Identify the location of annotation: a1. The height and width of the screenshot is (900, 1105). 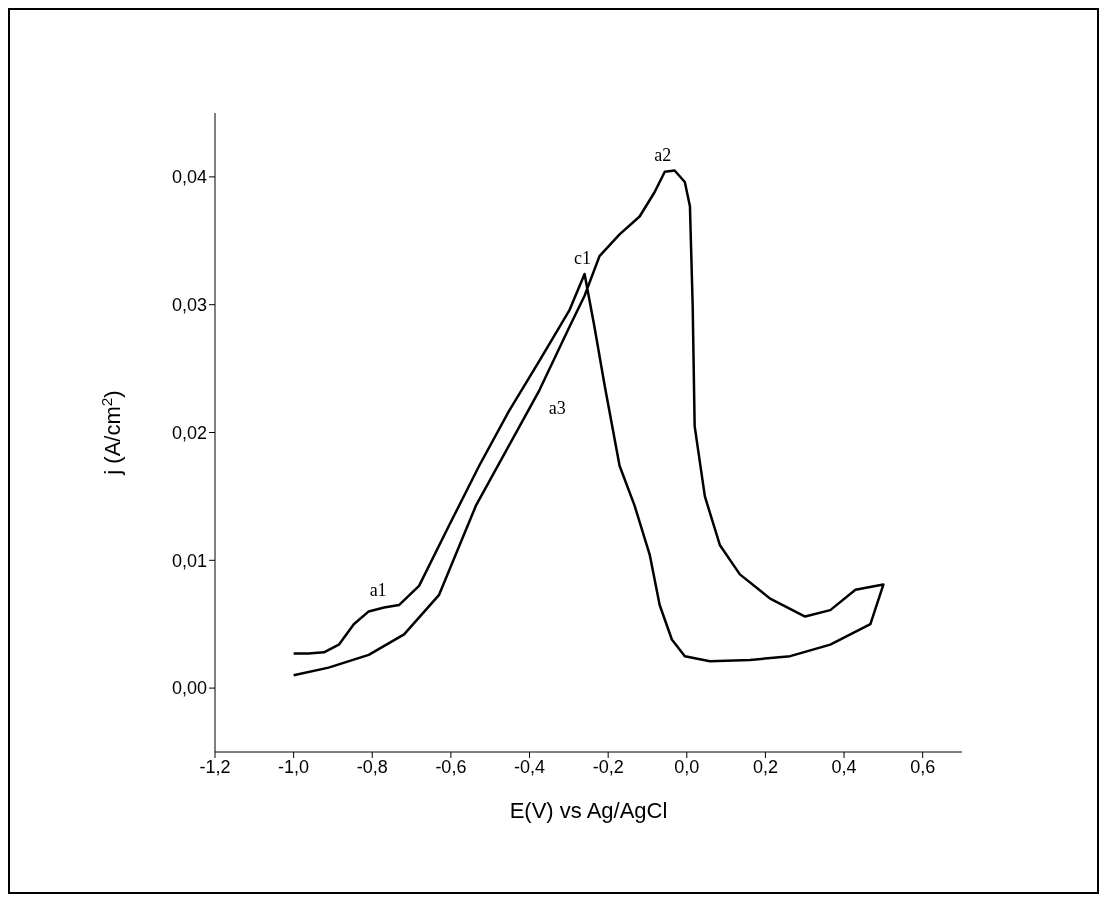
(378, 590).